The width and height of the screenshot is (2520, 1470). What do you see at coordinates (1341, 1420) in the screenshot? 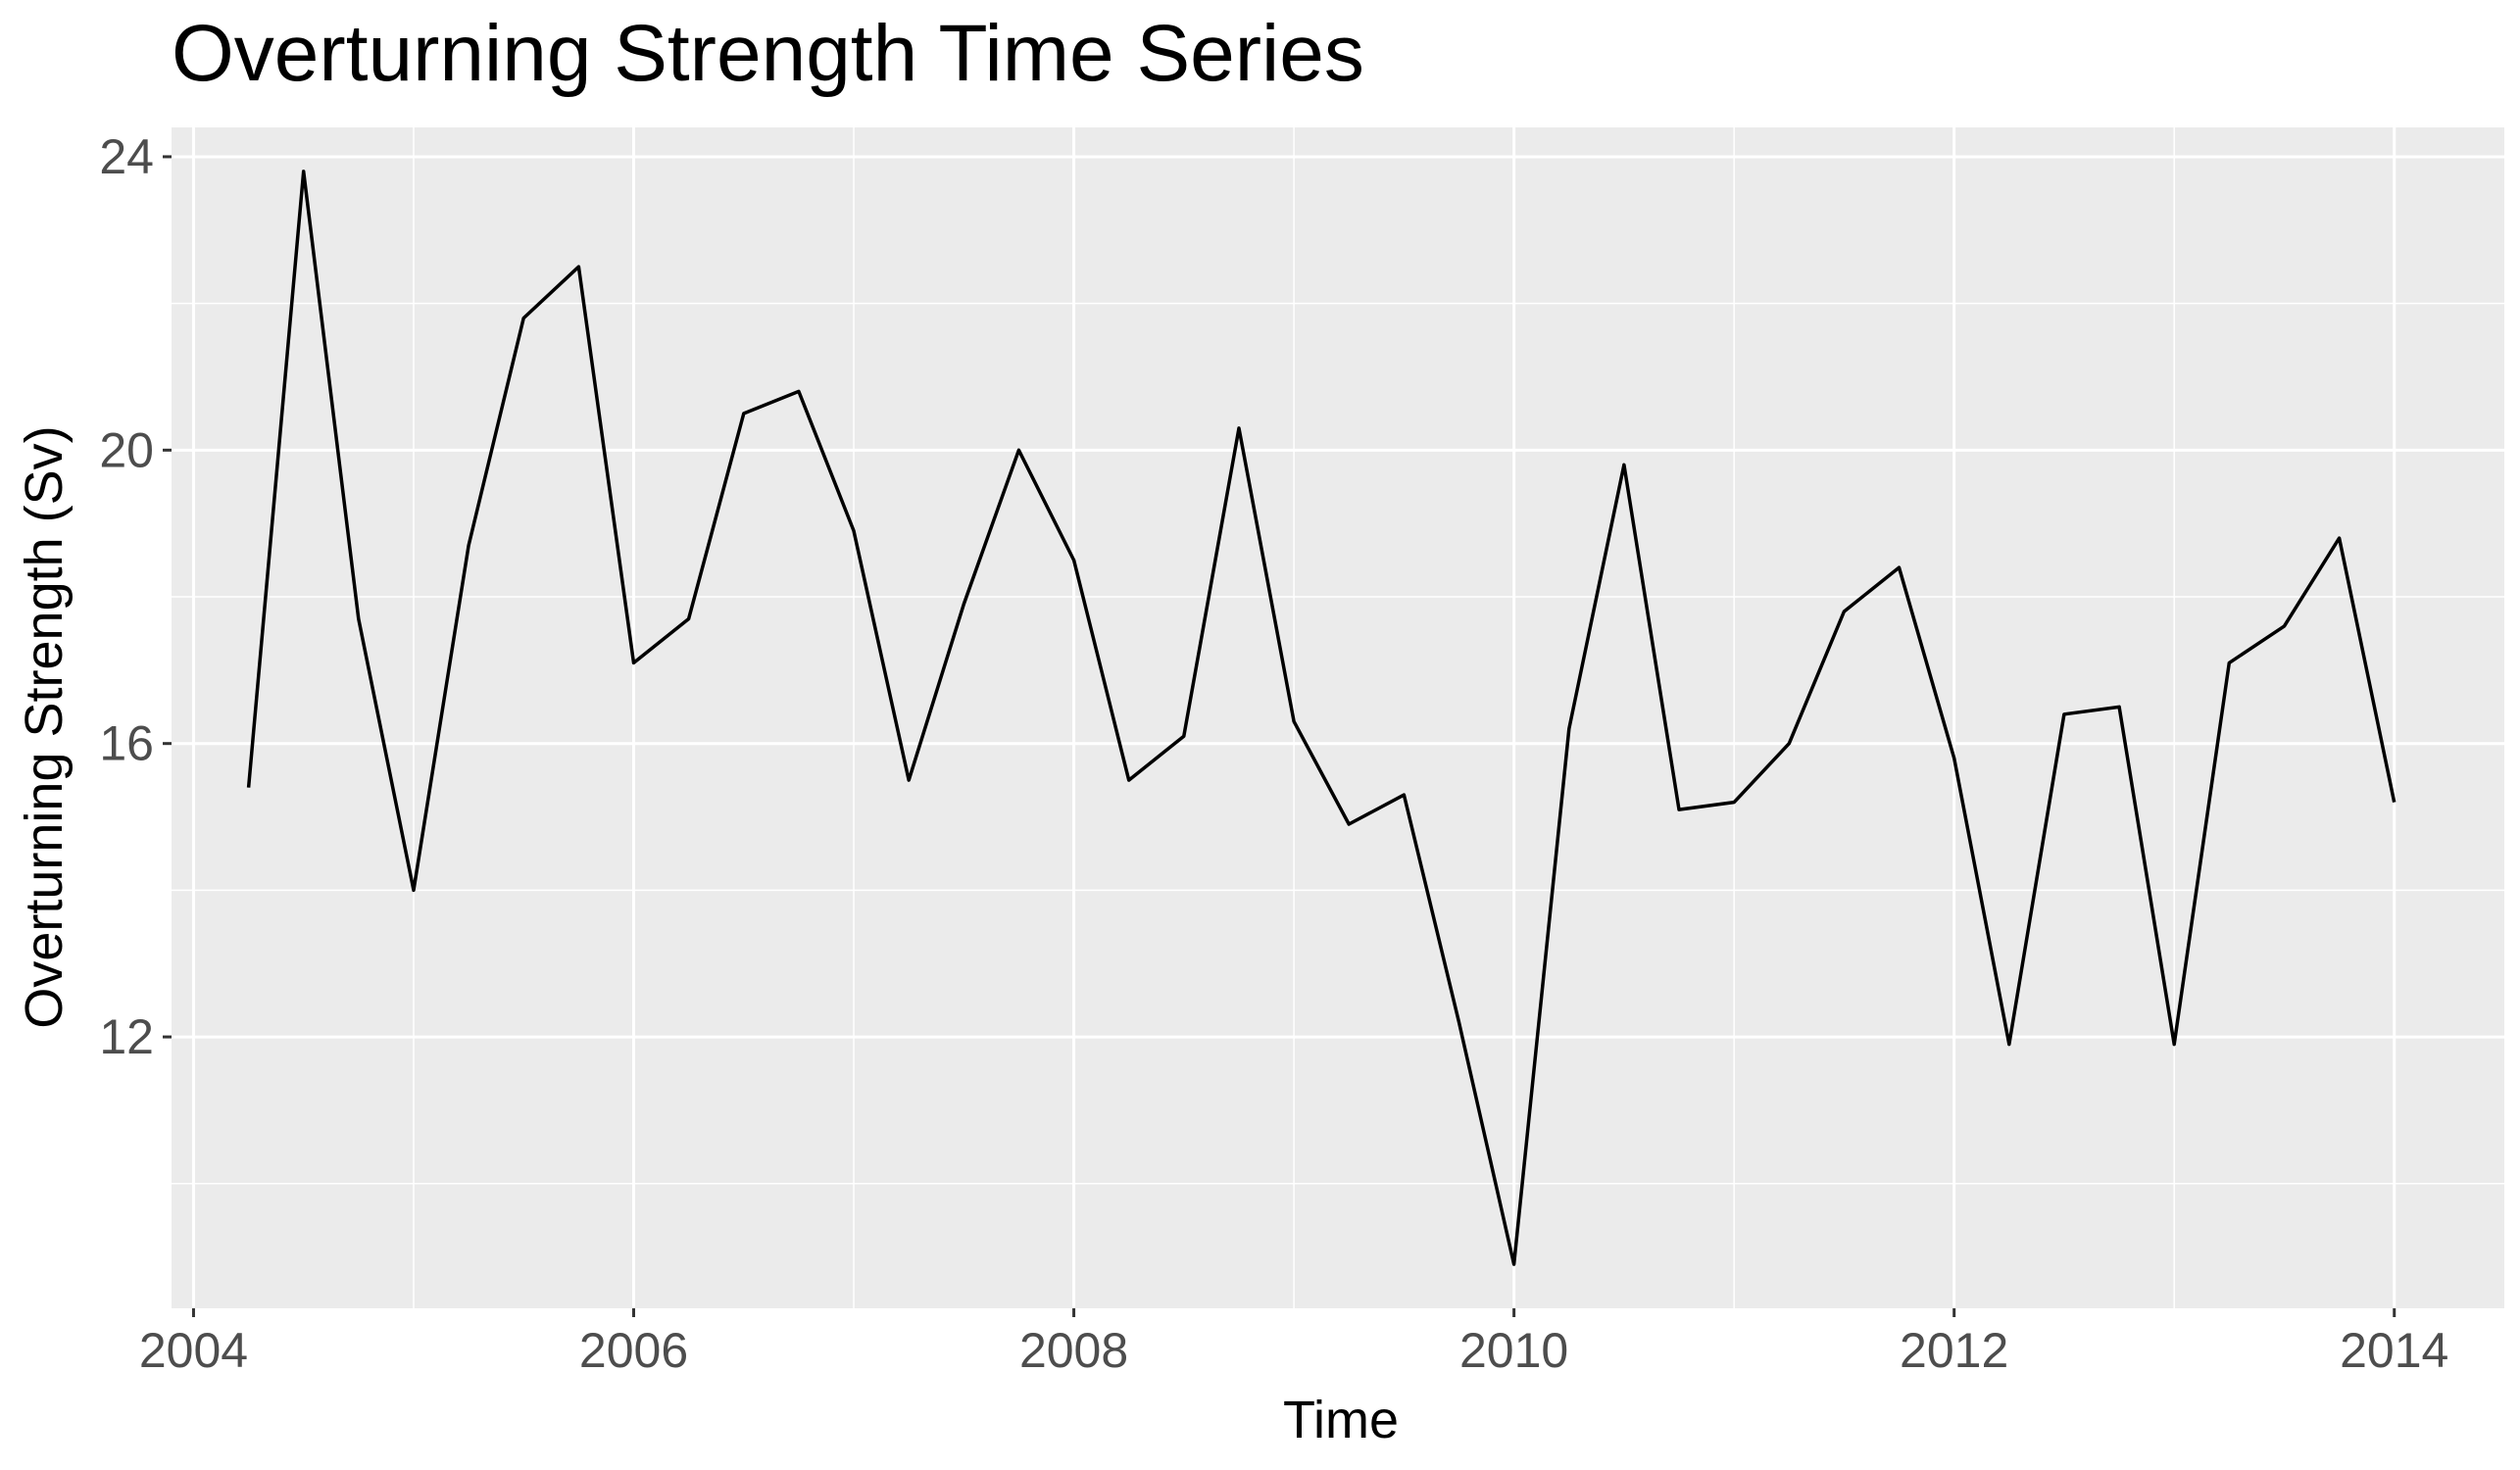
I see `x-axis-label: Time` at bounding box center [1341, 1420].